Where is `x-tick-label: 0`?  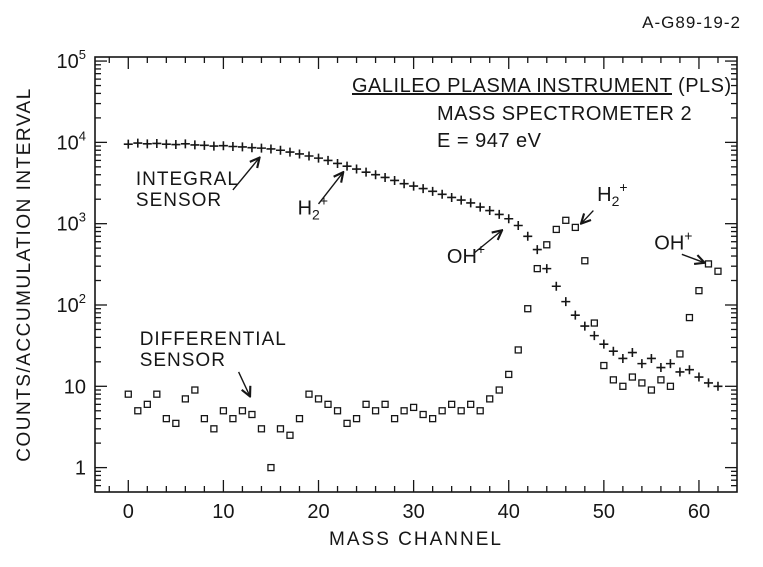
x-tick-label: 0 is located at coordinates (128, 512).